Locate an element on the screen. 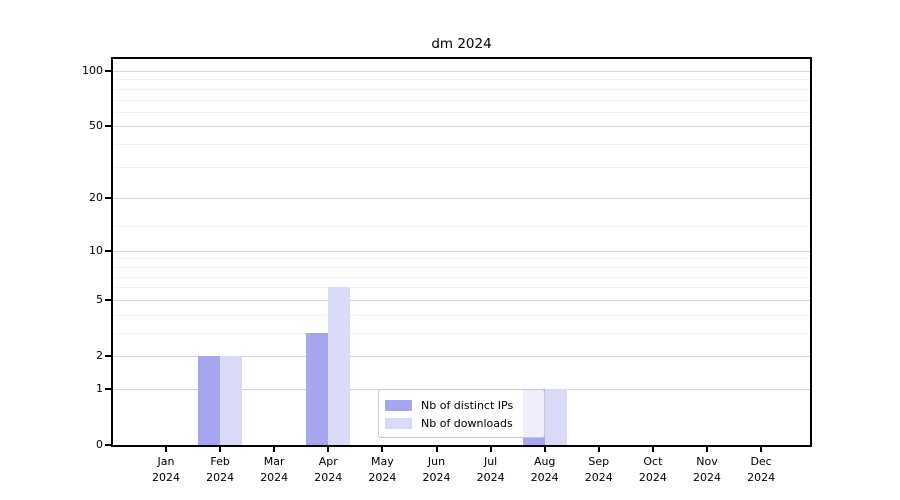 The width and height of the screenshot is (900, 500). x-tick-label: Jun 2024 is located at coordinates (437, 469).